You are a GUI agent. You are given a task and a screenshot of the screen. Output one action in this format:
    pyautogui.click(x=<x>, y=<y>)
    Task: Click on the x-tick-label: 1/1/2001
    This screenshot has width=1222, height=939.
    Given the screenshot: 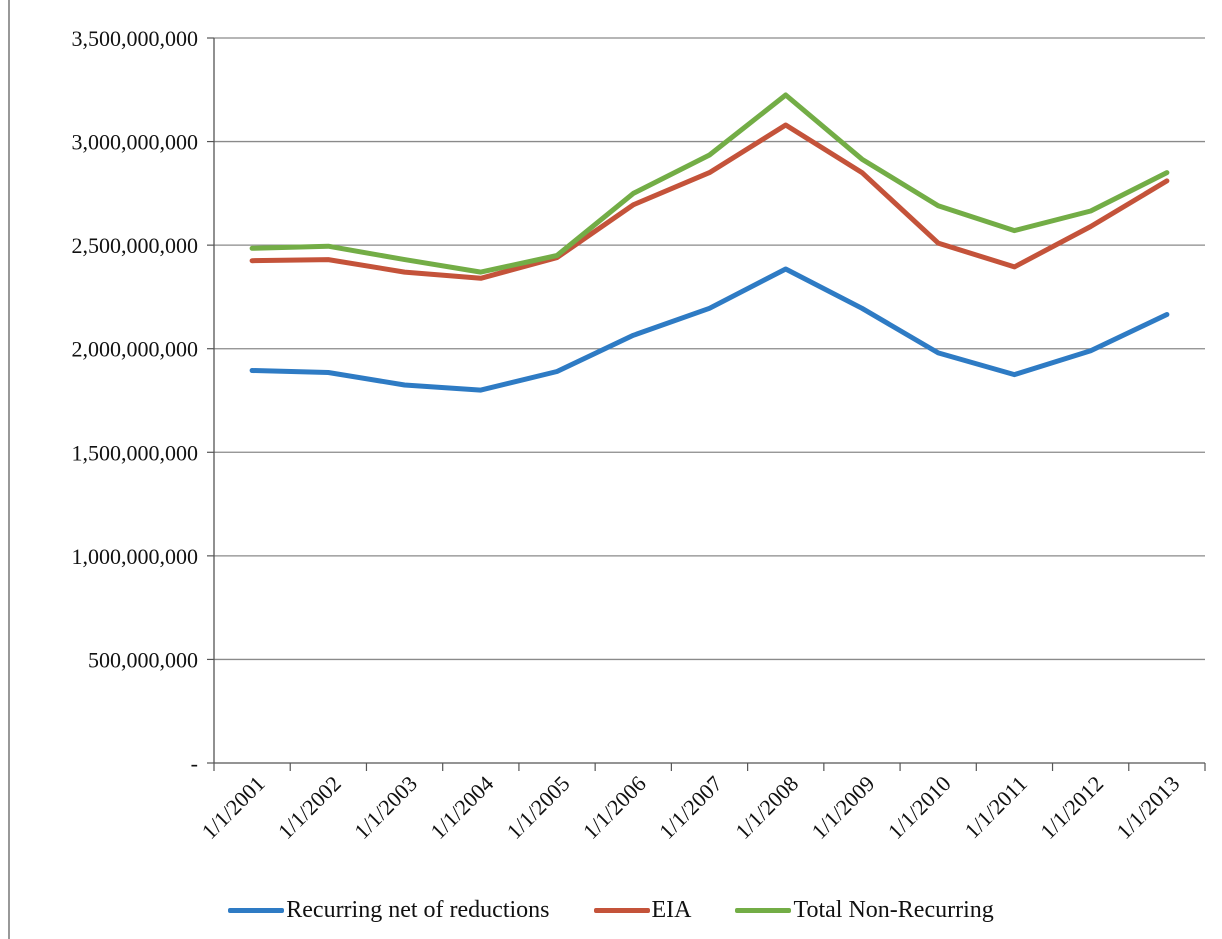 What is the action you would take?
    pyautogui.click(x=233, y=807)
    